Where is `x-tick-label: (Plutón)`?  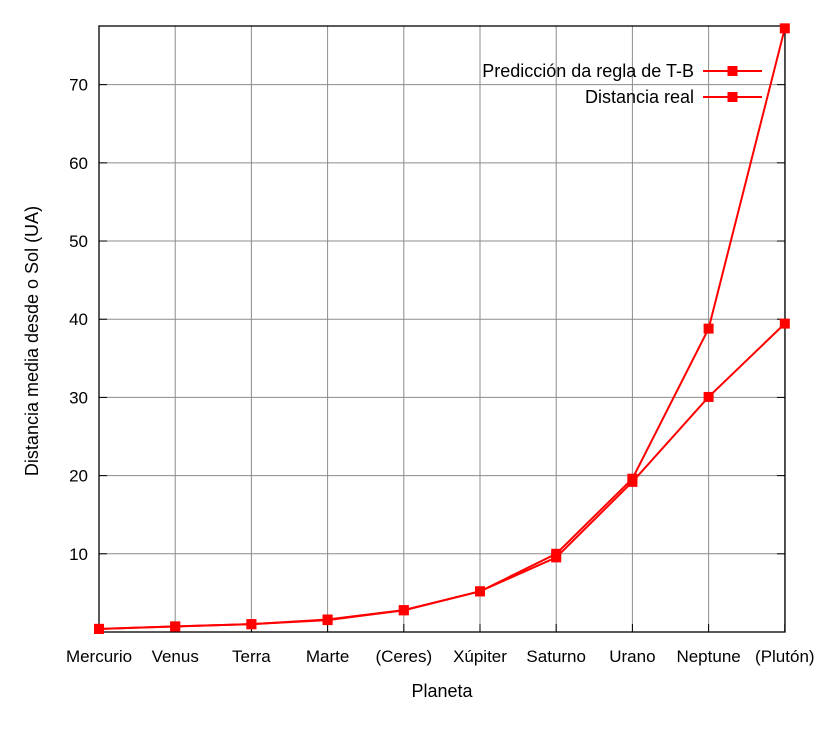 x-tick-label: (Plutón) is located at coordinates (785, 656).